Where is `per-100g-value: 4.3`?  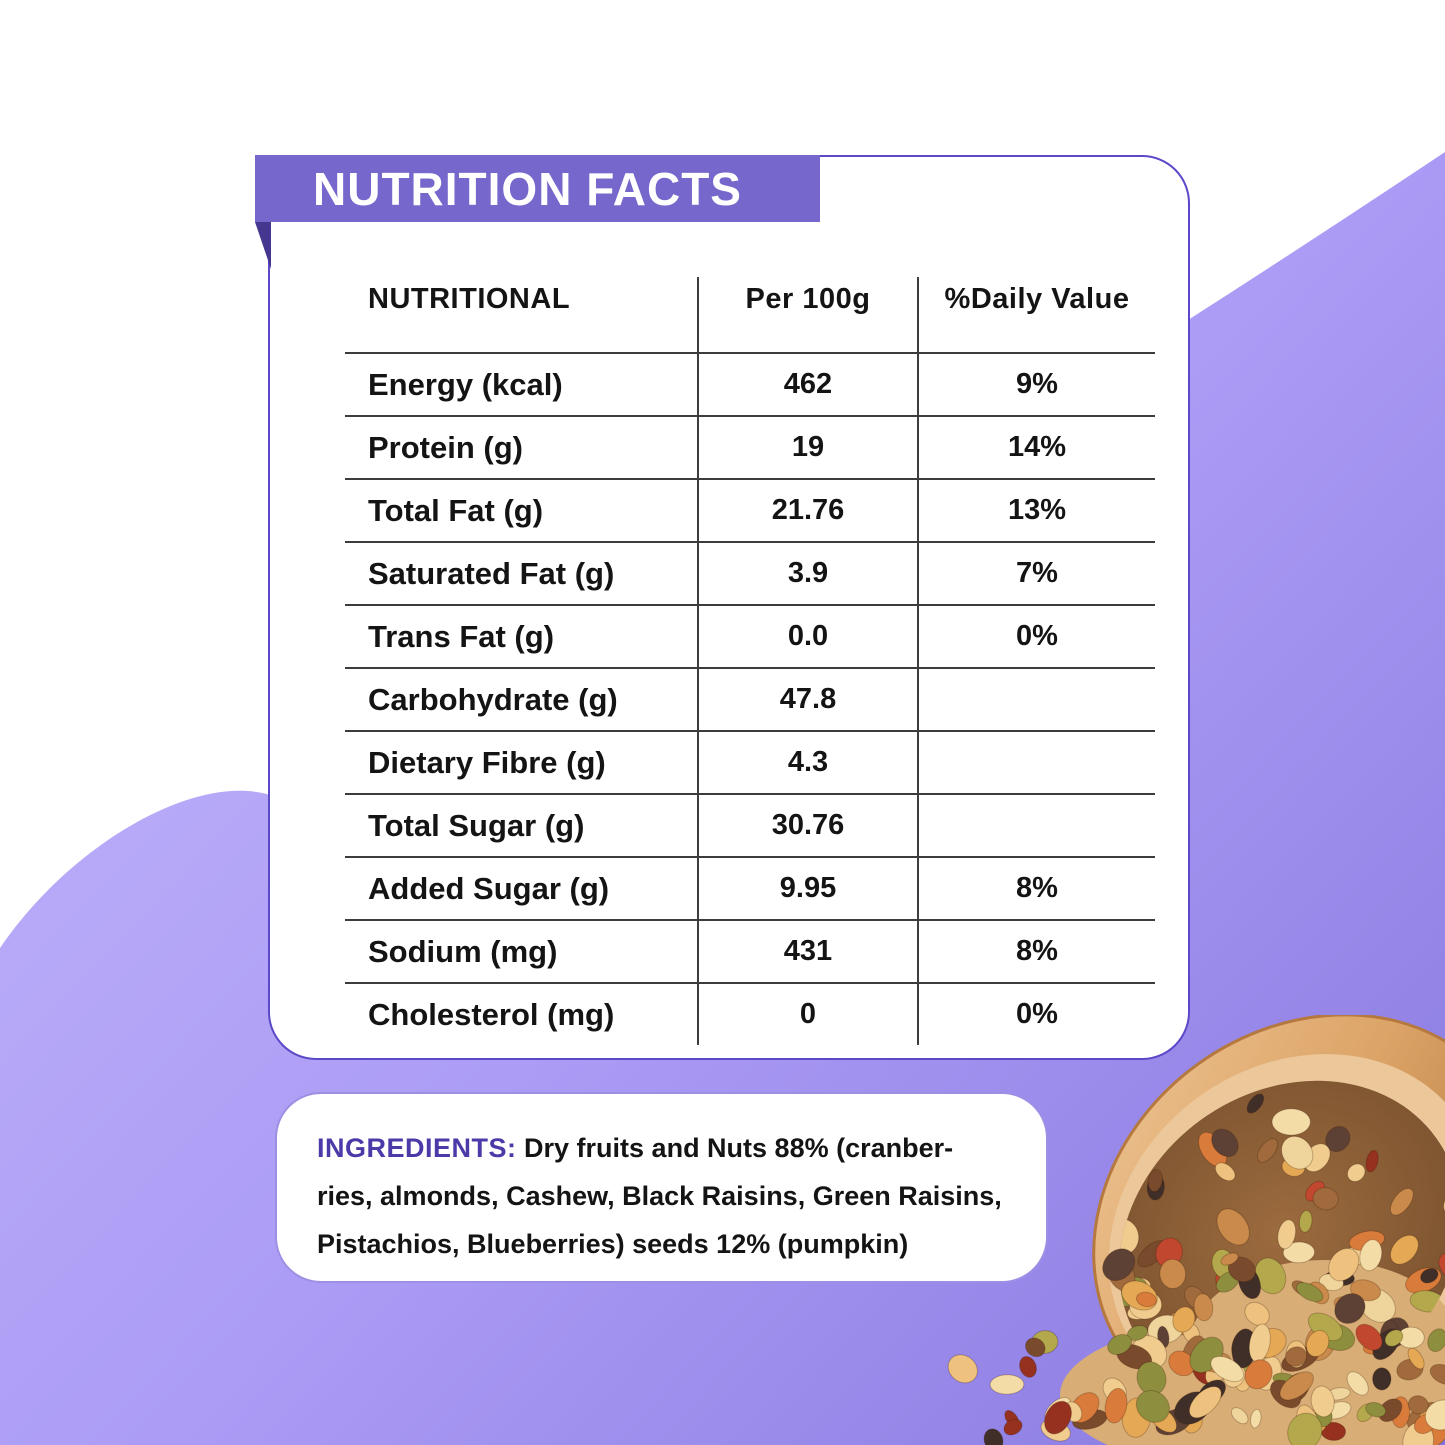
per-100g-value: 4.3 is located at coordinates (807, 762).